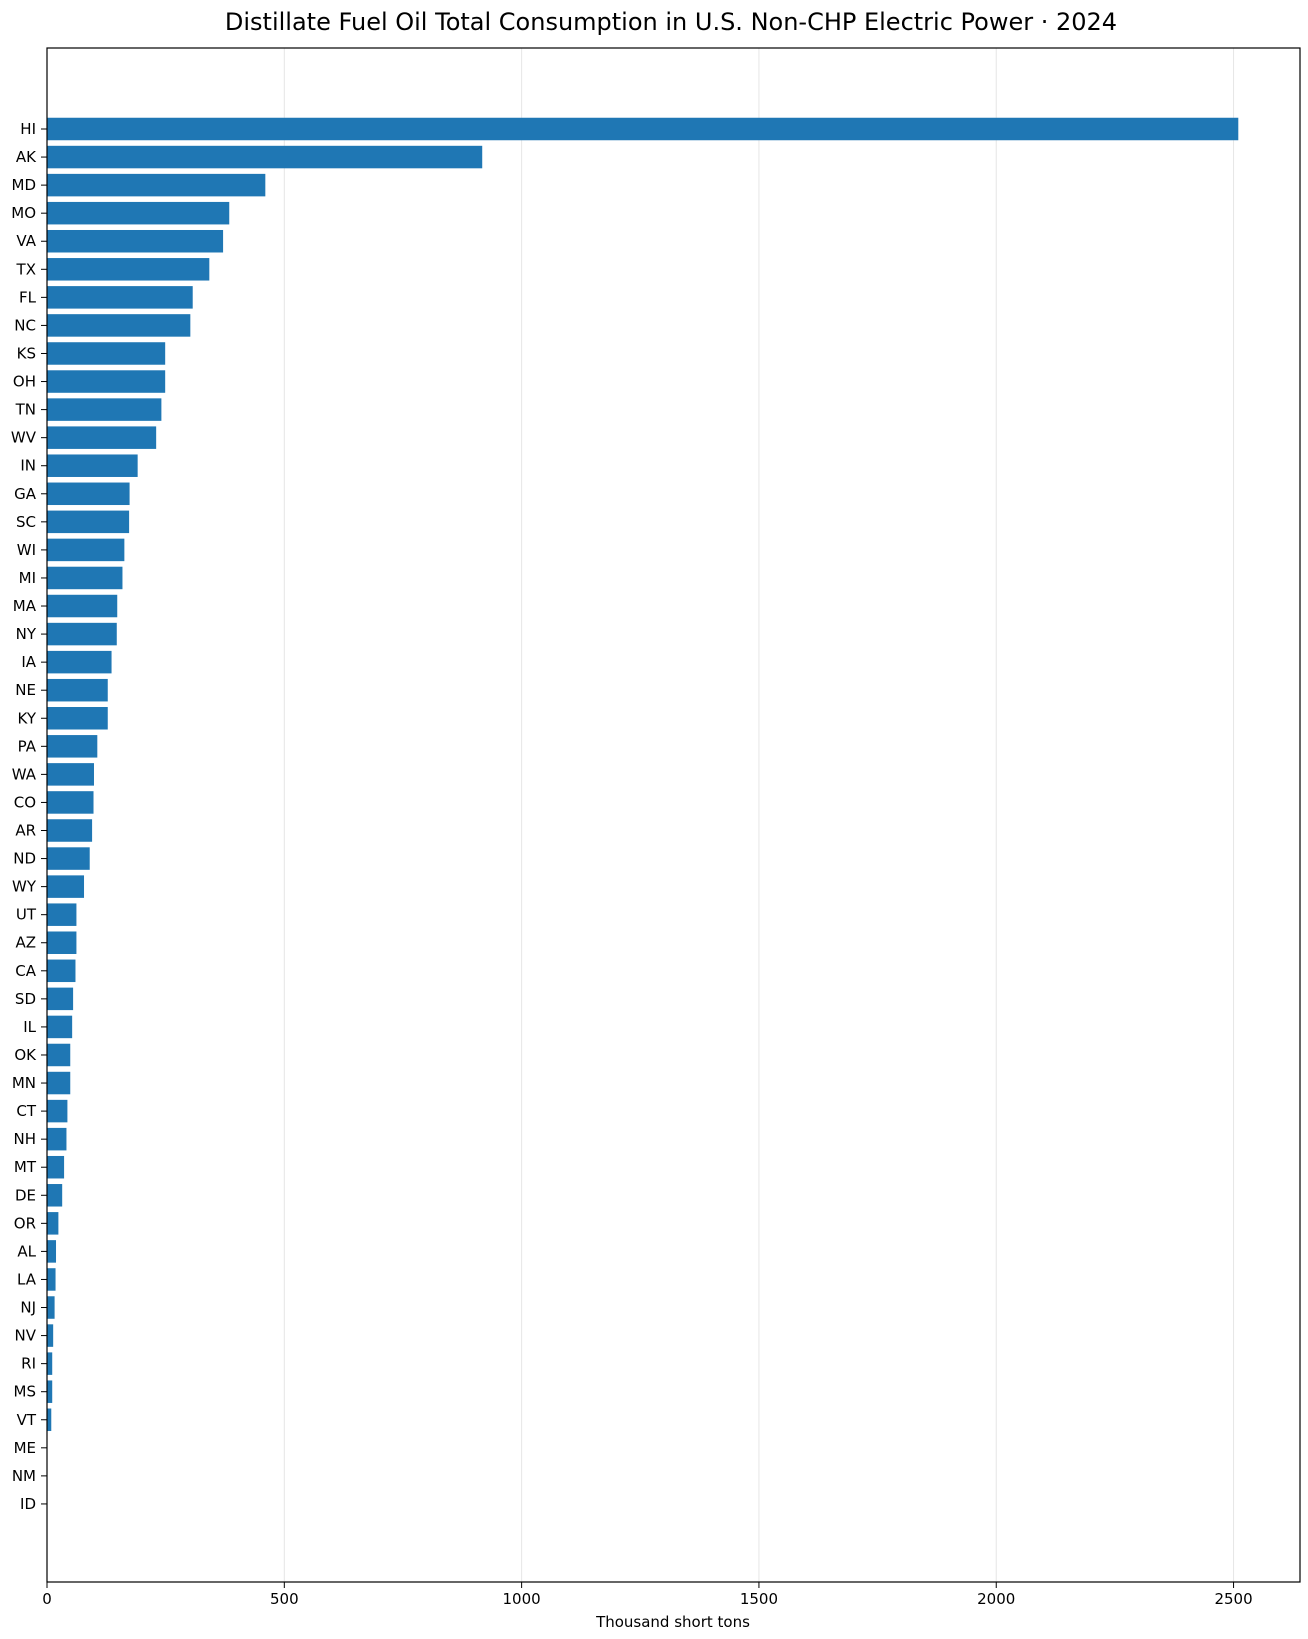 Image resolution: width=1308 pixels, height=1639 pixels. Describe the element at coordinates (70, 830) in the screenshot. I see `bar-ar` at that location.